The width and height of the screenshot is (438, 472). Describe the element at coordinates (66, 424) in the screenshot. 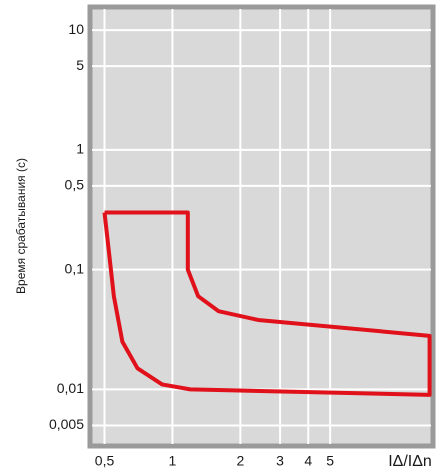

I see `y-tick-label: 0,005` at that location.